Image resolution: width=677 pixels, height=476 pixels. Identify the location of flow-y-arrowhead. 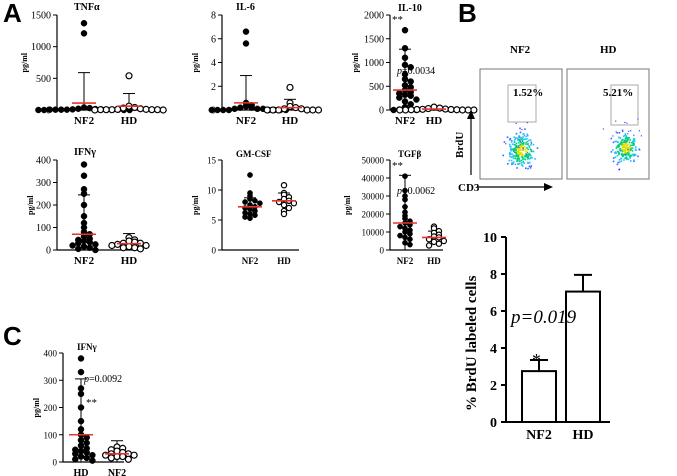
(471, 114).